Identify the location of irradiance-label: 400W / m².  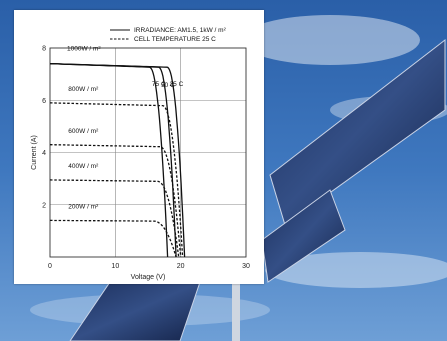
(83, 166).